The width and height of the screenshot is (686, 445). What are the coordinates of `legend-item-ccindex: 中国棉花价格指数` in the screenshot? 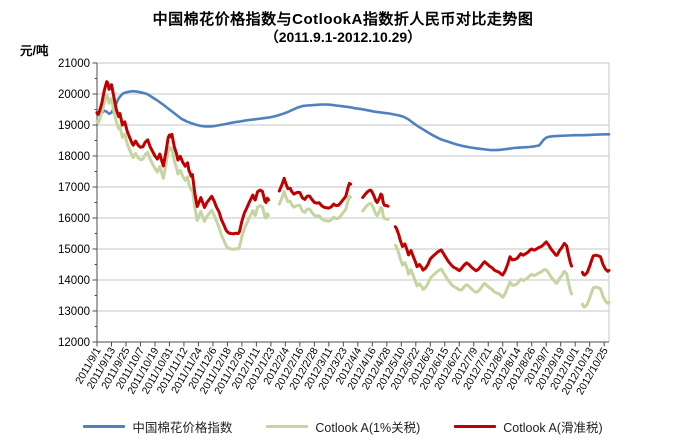 It's located at (157, 426).